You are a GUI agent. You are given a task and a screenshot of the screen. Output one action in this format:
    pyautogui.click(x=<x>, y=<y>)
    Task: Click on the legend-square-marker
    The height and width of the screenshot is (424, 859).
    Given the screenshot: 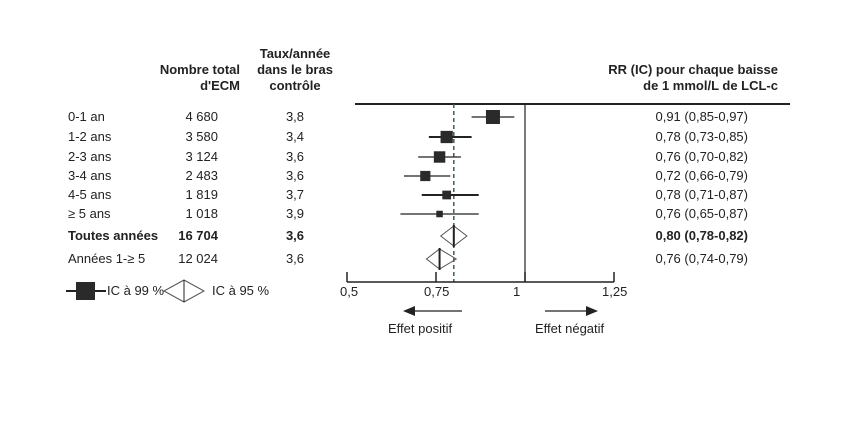 What is the action you would take?
    pyautogui.click(x=85, y=291)
    